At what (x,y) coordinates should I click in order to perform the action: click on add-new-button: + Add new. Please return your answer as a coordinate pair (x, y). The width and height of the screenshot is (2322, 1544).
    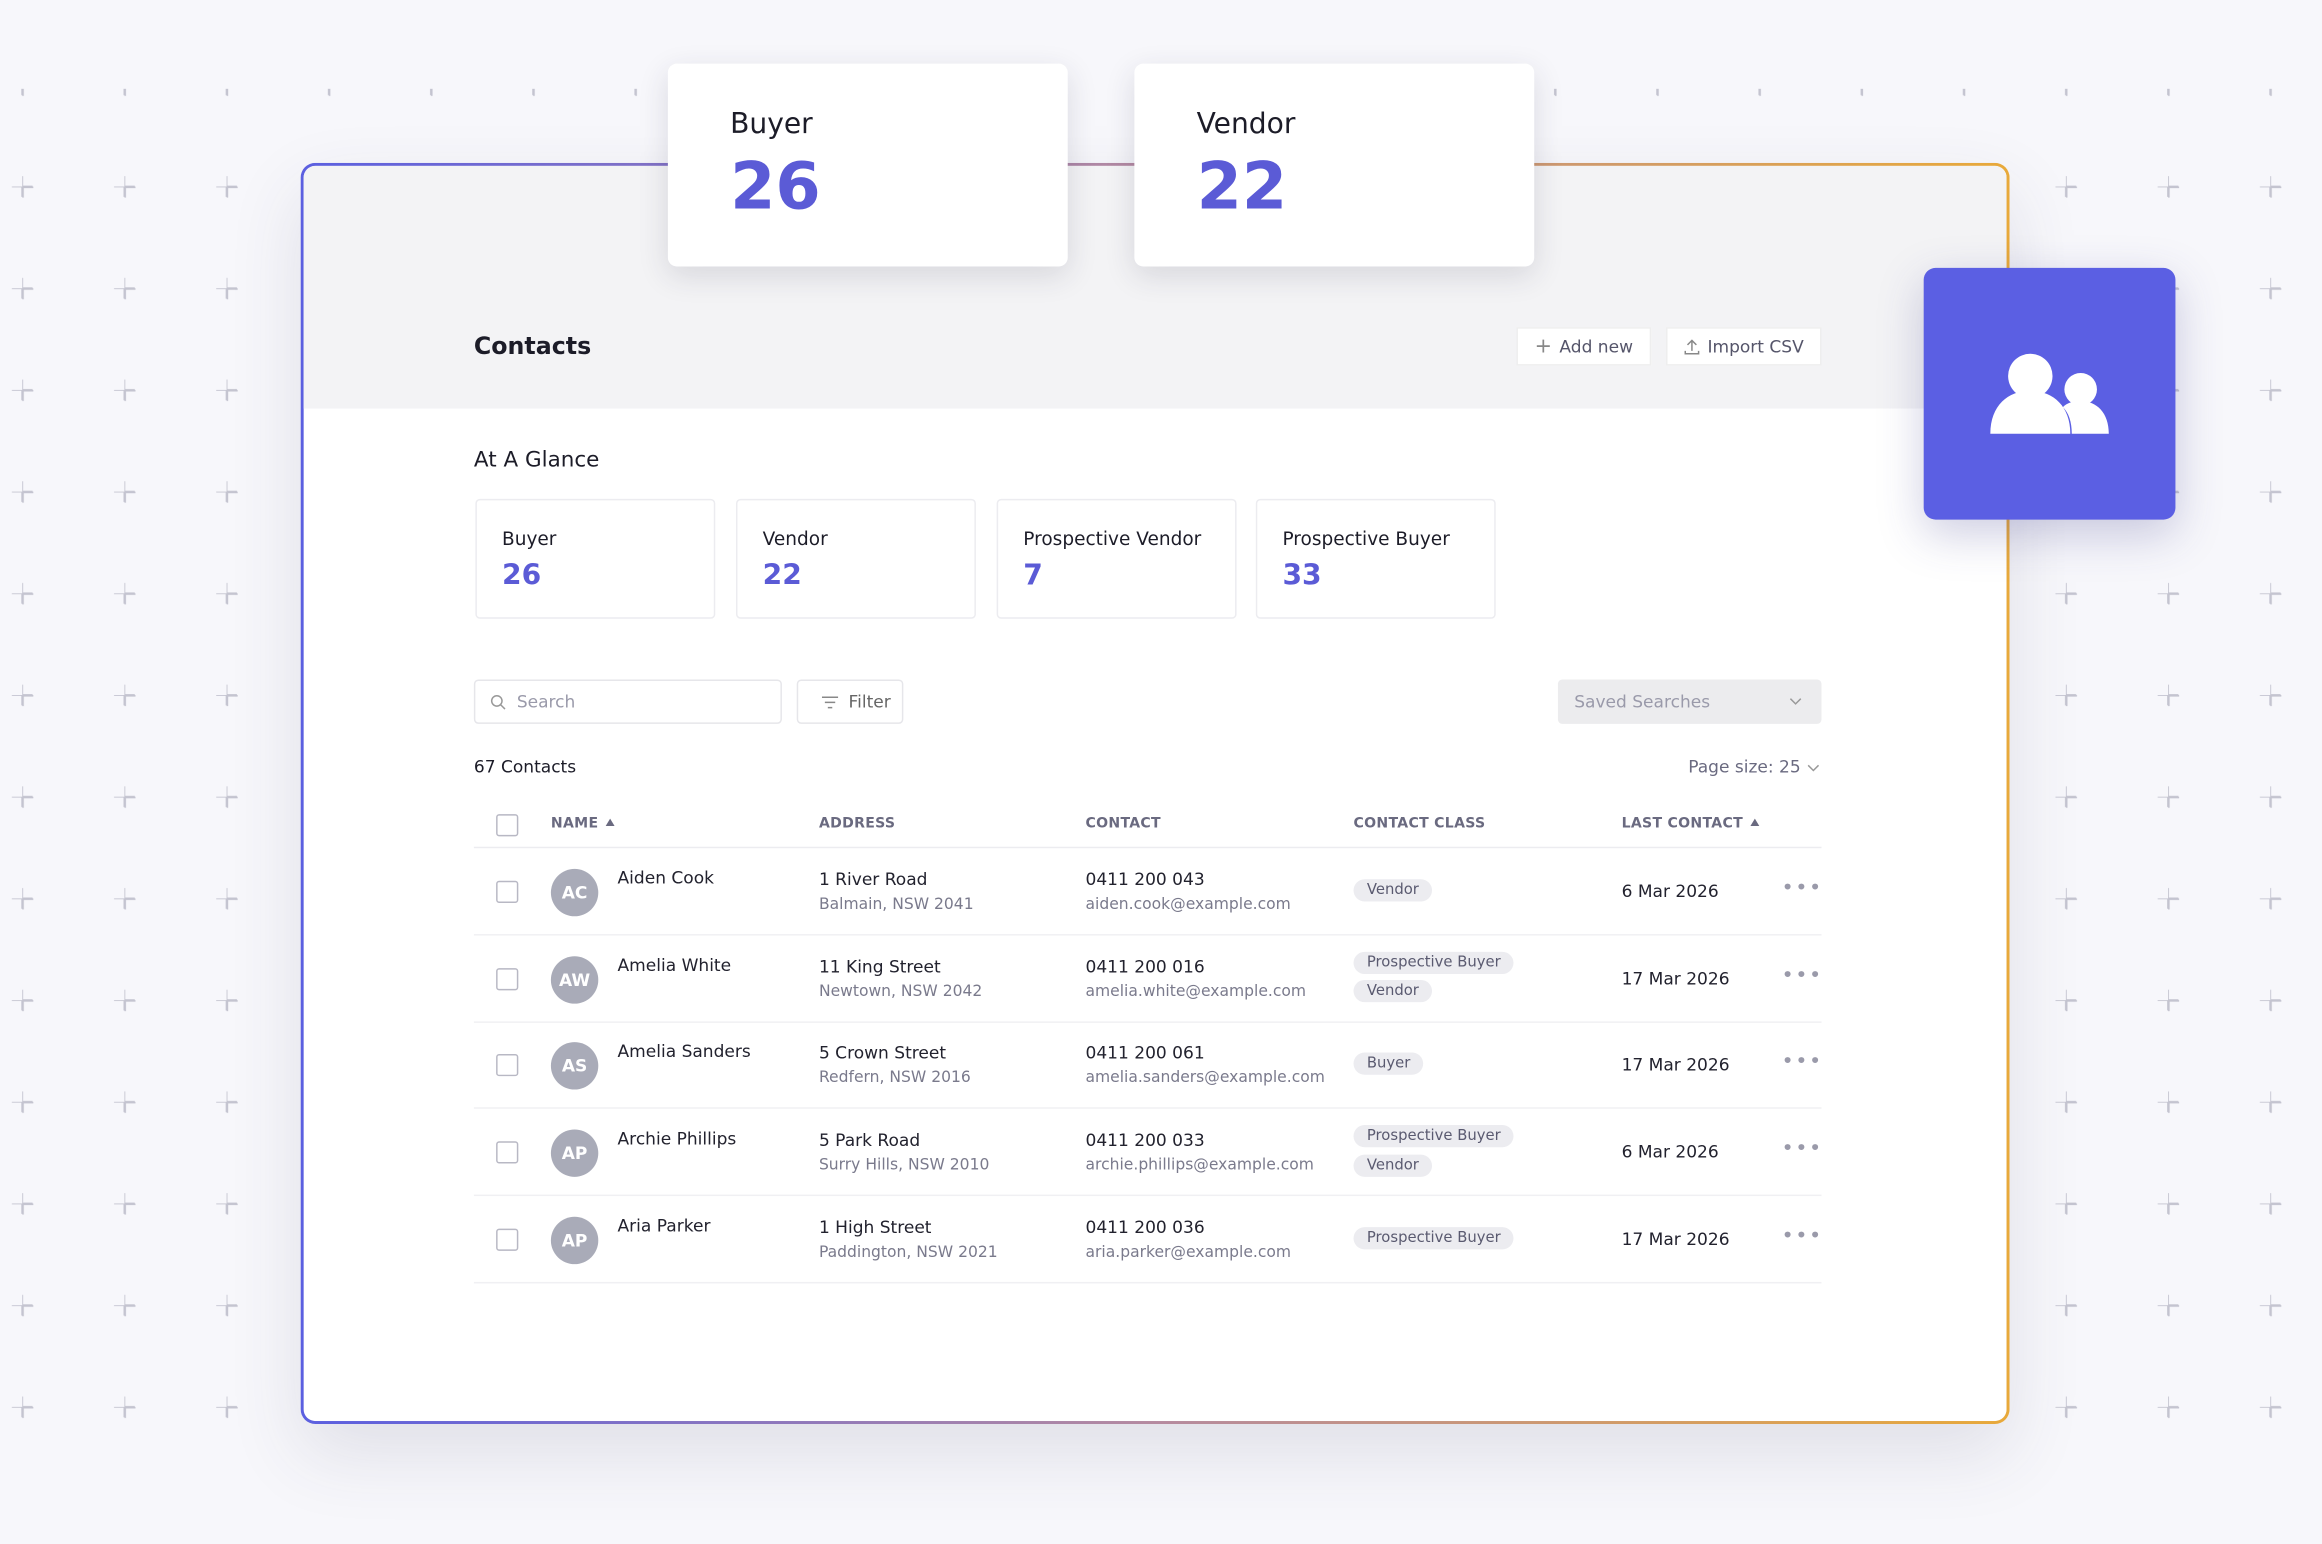
    Looking at the image, I should click on (1584, 346).